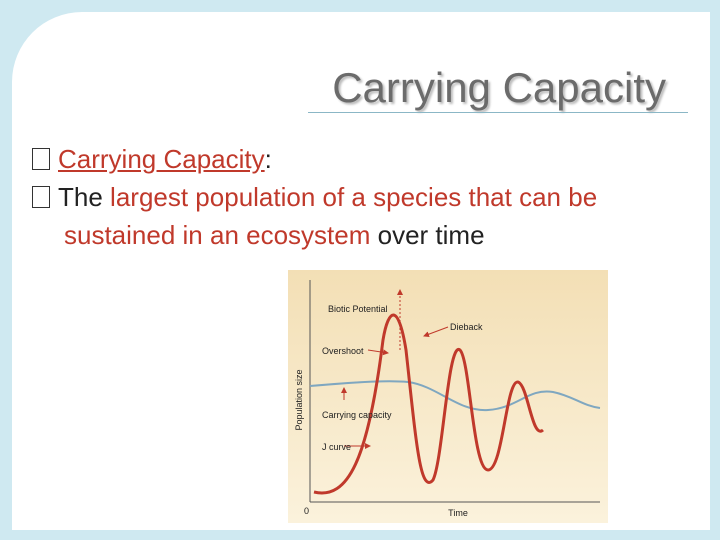 The image size is (720, 540). I want to click on origin-label: 0, so click(306, 511).